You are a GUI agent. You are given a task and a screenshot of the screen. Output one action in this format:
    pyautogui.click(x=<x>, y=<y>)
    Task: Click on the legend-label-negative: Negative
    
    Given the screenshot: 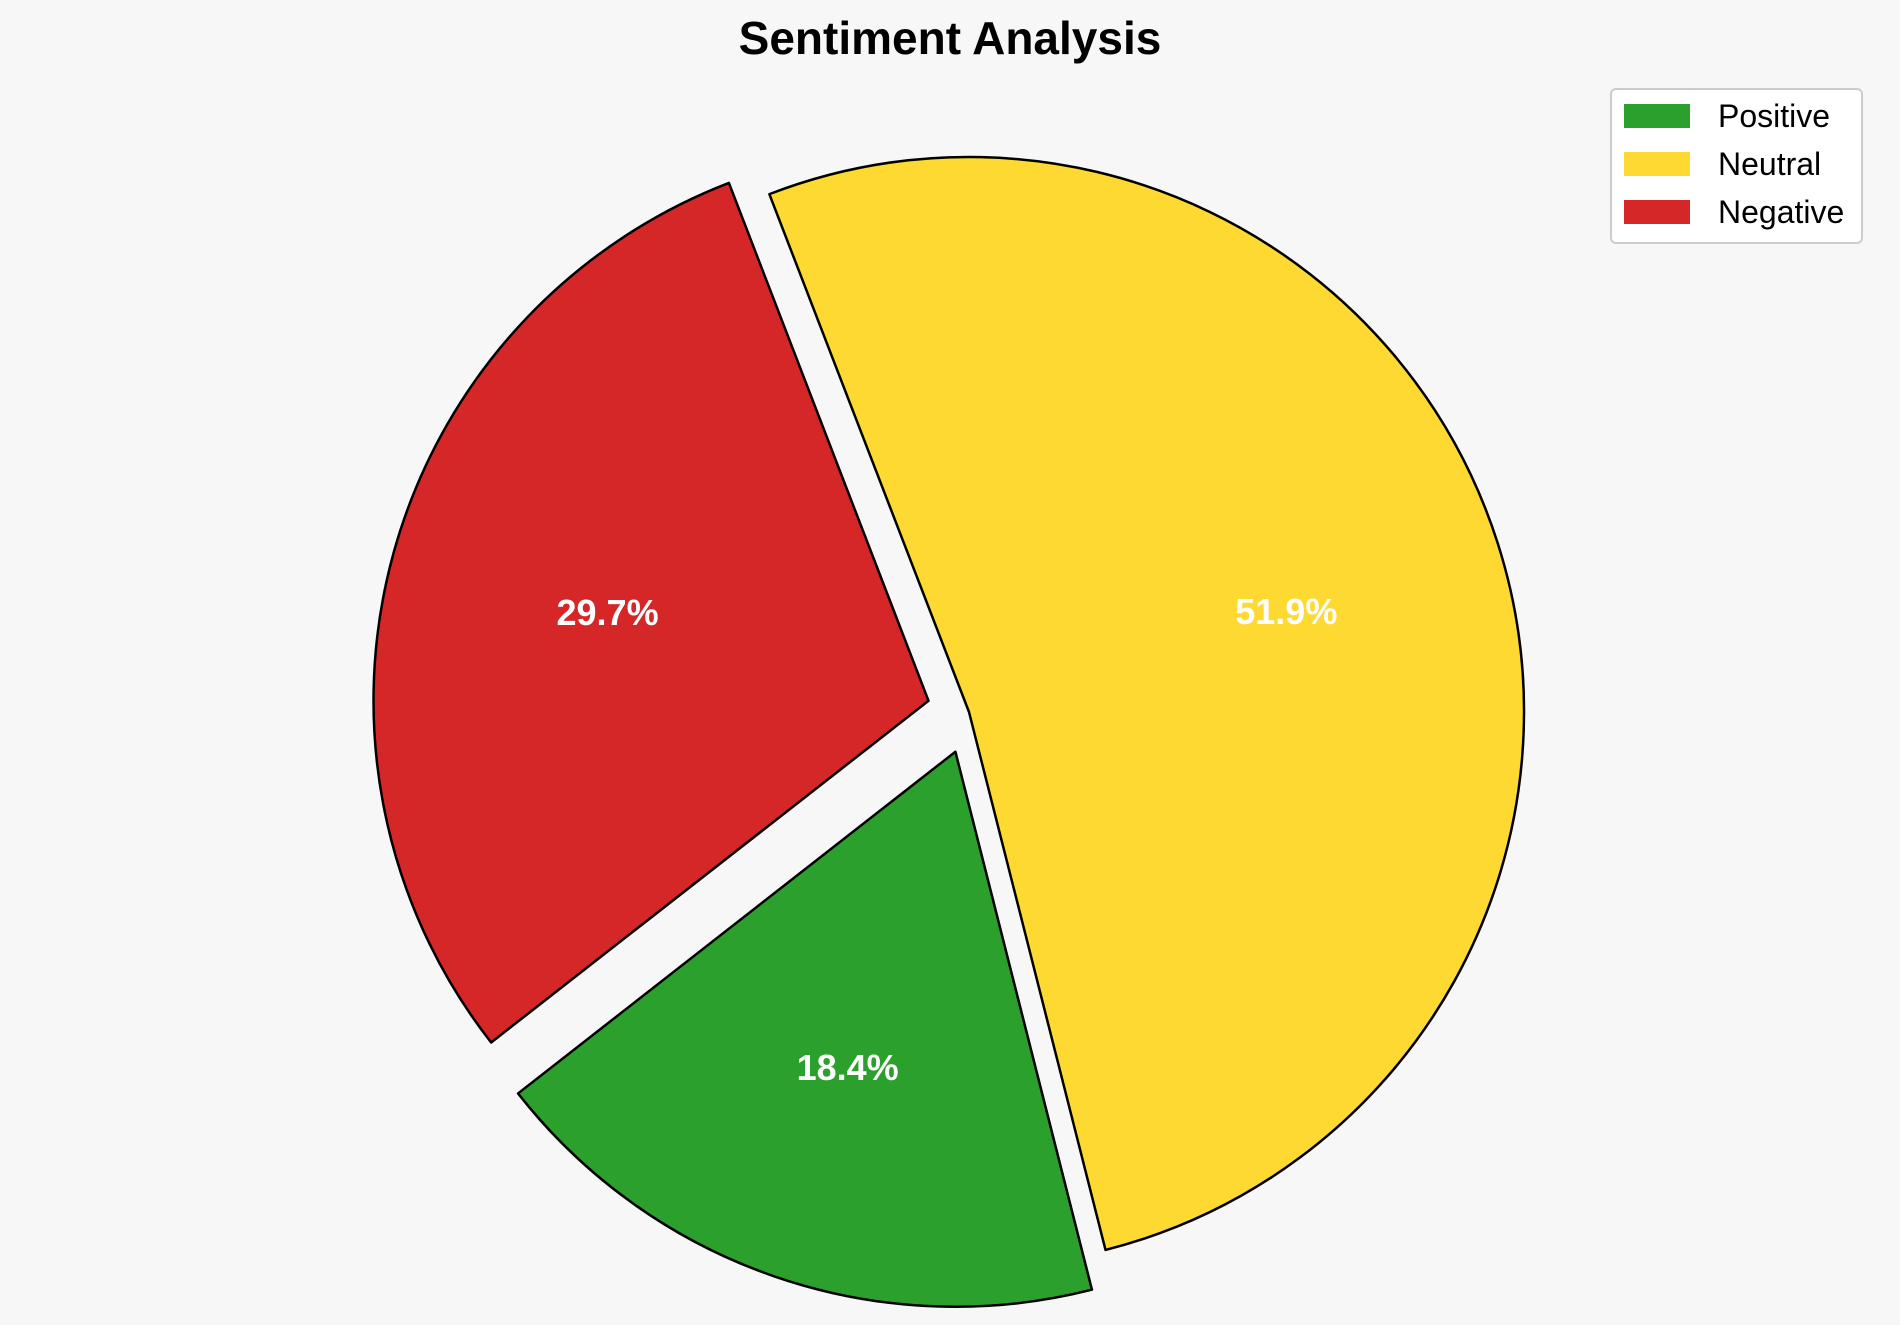 What is the action you would take?
    pyautogui.click(x=1781, y=212)
    